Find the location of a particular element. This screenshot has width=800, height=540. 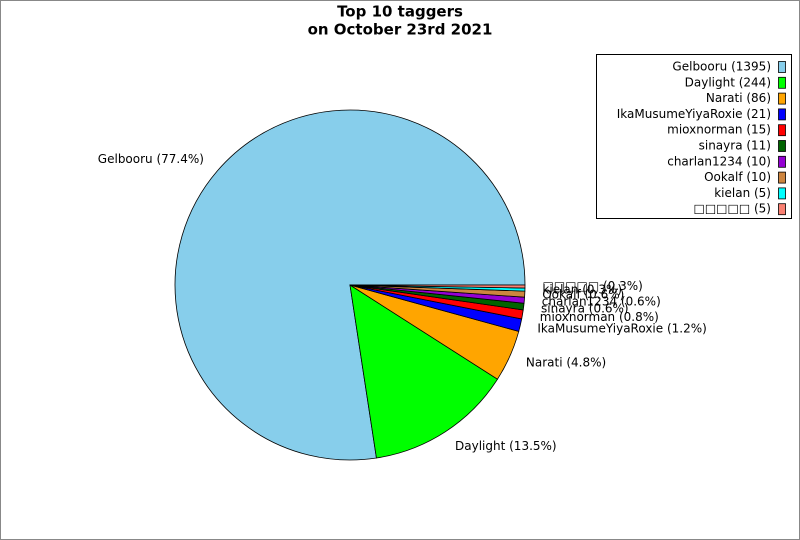

slice-label: □□□□□ (0.3%) is located at coordinates (592, 286).